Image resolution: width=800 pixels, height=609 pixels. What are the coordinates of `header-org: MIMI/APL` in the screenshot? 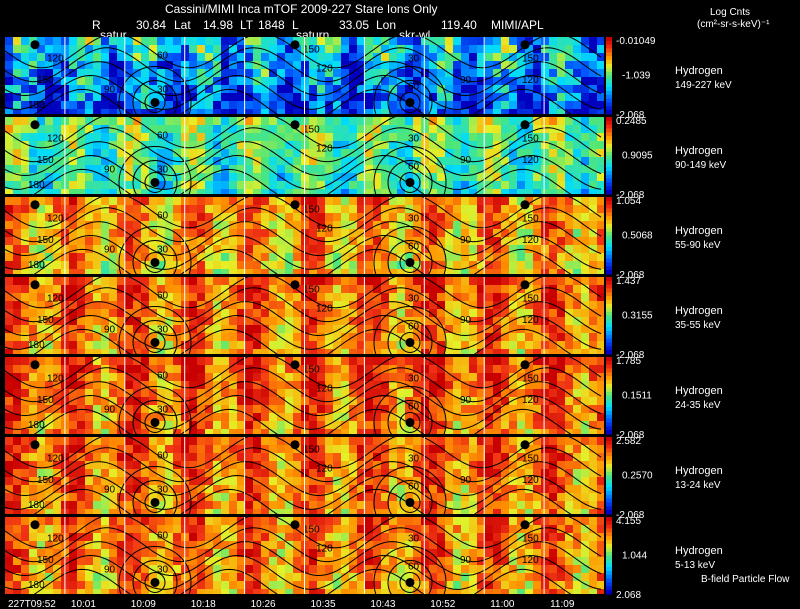 It's located at (517, 25).